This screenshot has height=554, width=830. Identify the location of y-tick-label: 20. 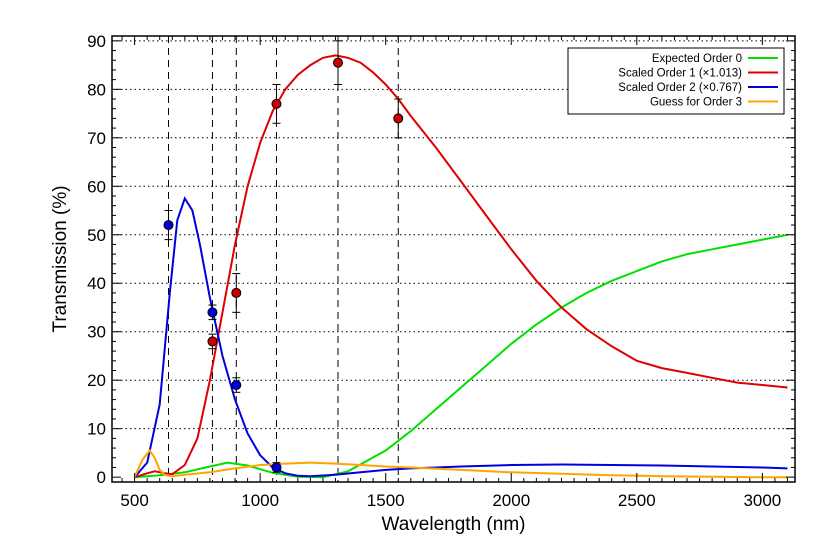
(96, 380).